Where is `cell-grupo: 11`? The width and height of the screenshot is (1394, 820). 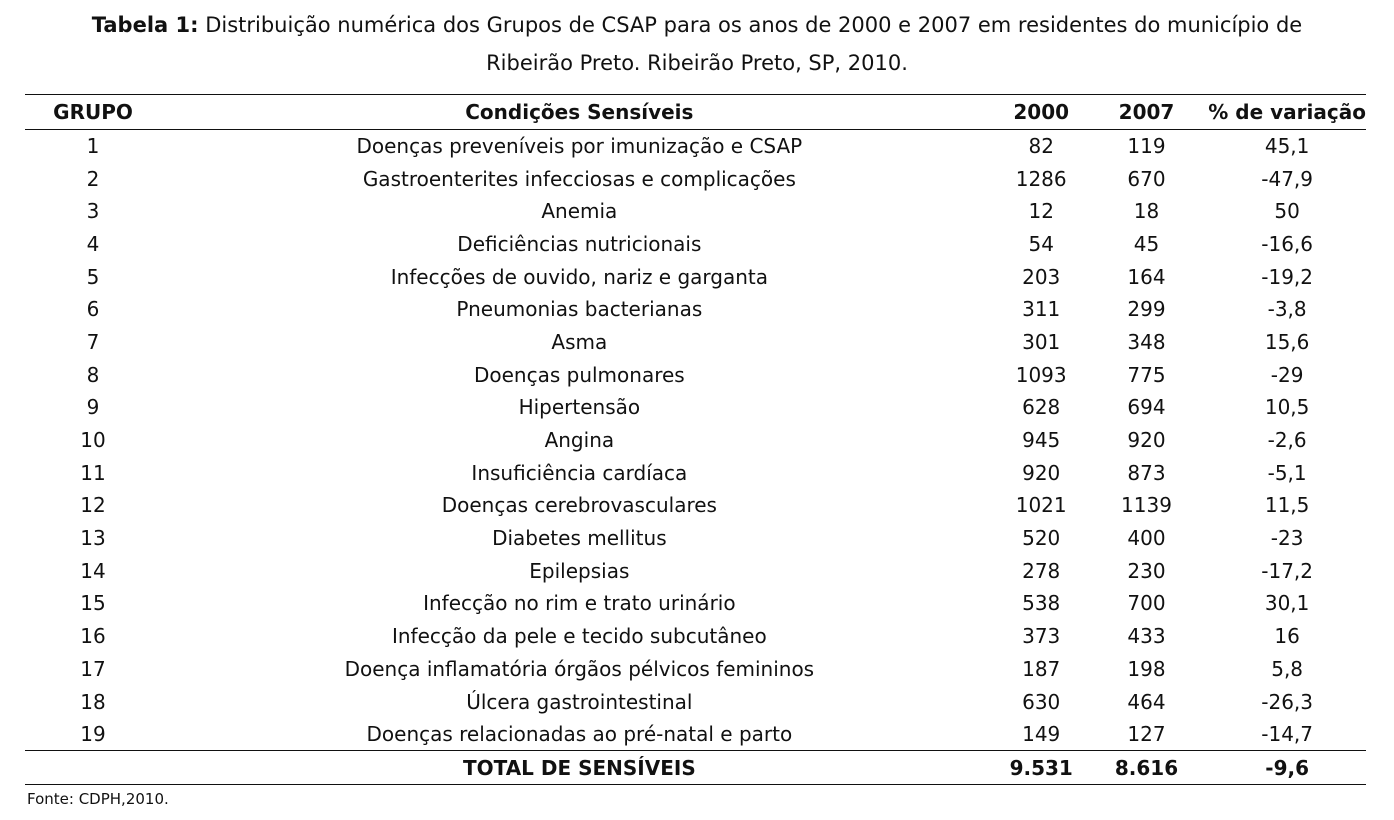 cell-grupo: 11 is located at coordinates (93, 472).